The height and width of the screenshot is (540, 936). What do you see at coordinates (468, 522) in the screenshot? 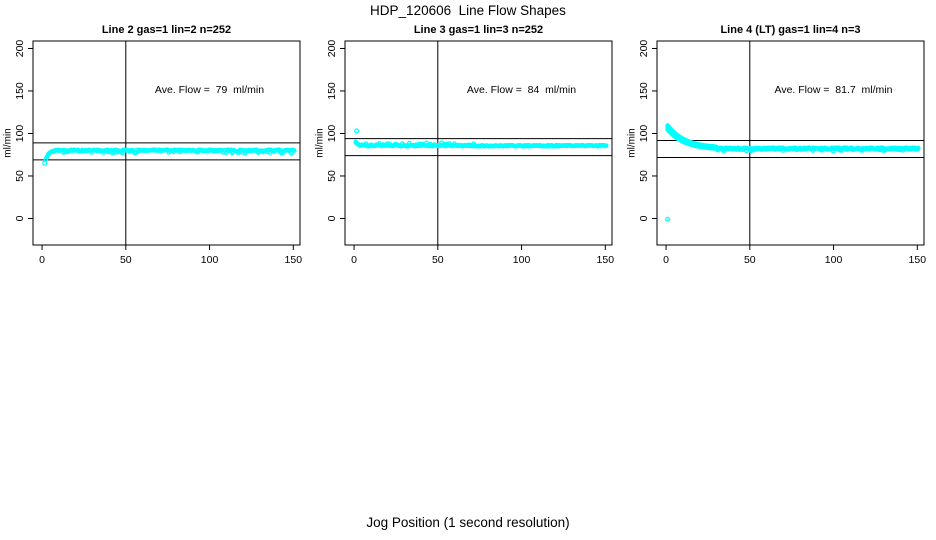
I see `x-axis-label: Jog Position (1 second resolution)` at bounding box center [468, 522].